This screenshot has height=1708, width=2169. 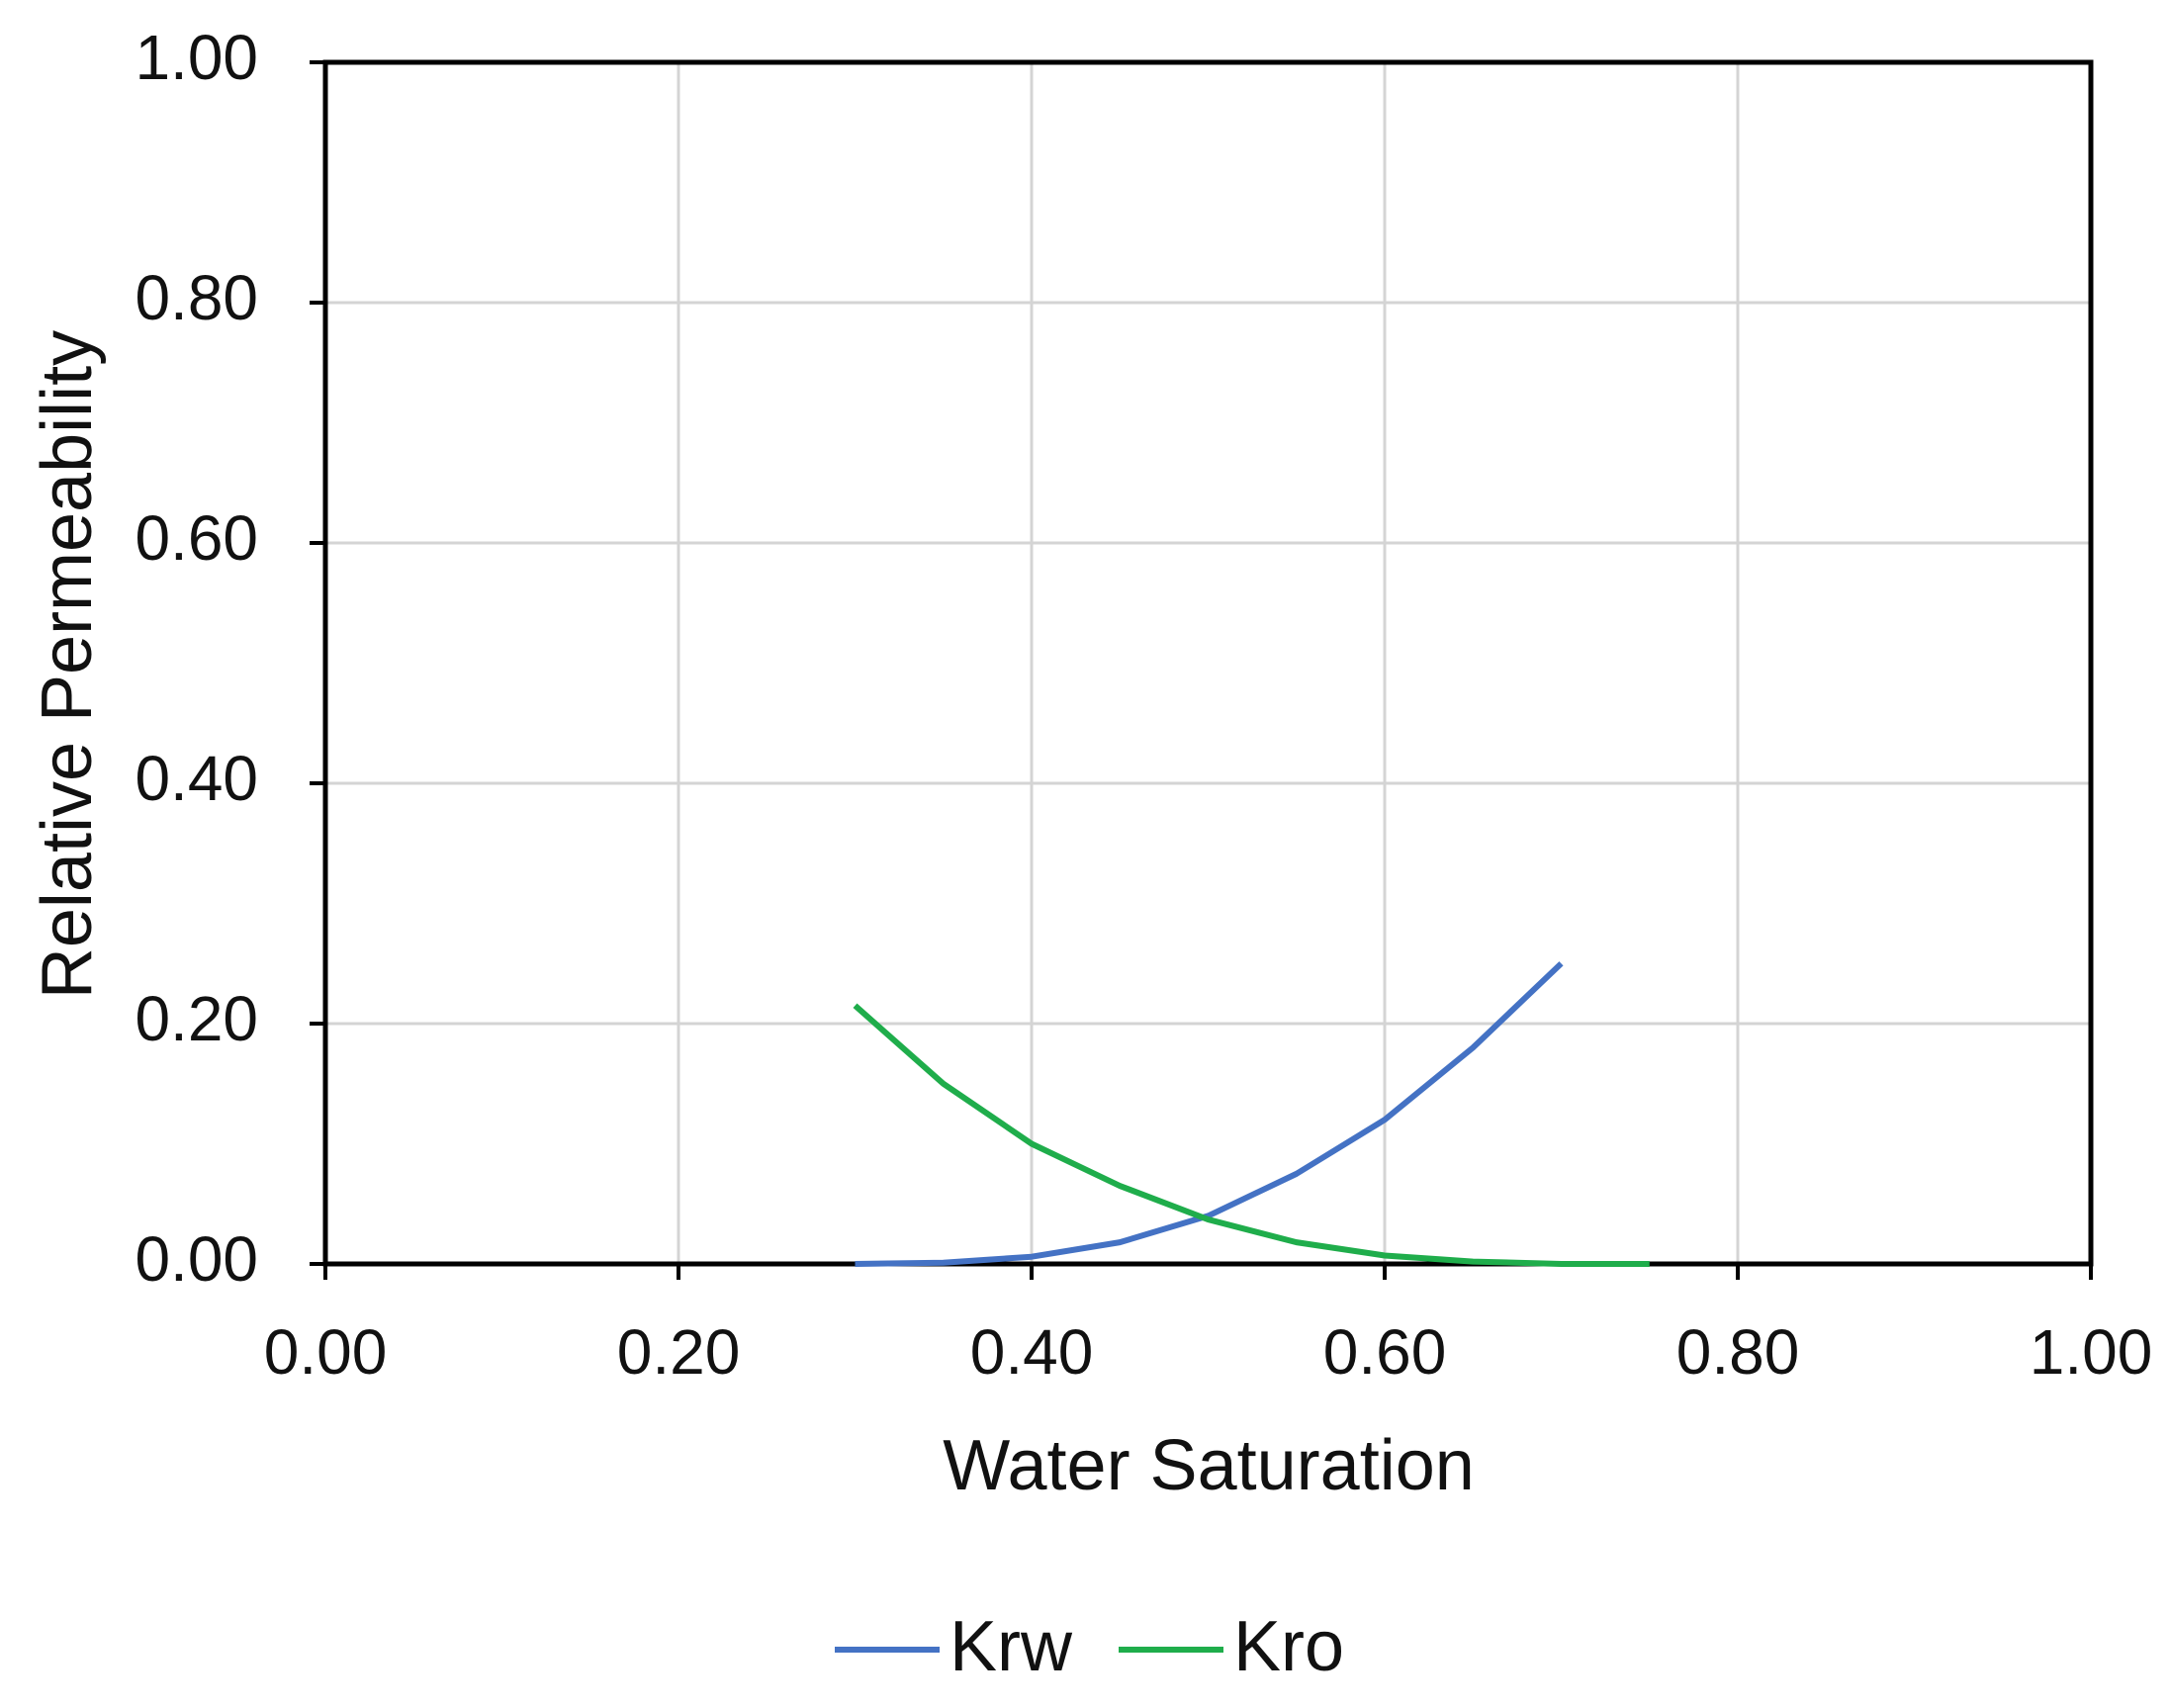 What do you see at coordinates (679, 1352) in the screenshot?
I see `x-tick-label: 0.20` at bounding box center [679, 1352].